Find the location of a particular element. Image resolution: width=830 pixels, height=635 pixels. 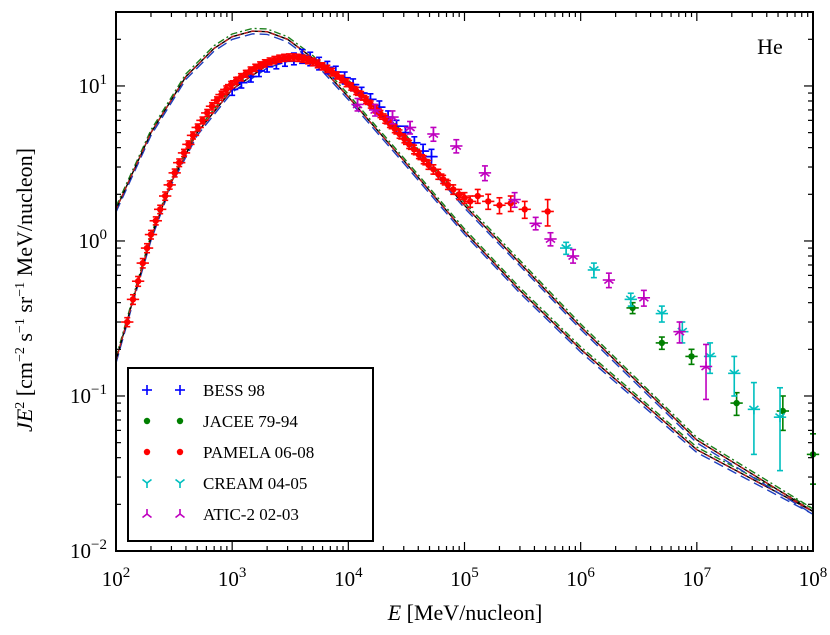

x-axis-label: E [MeV/nucleon] is located at coordinates (465, 612).